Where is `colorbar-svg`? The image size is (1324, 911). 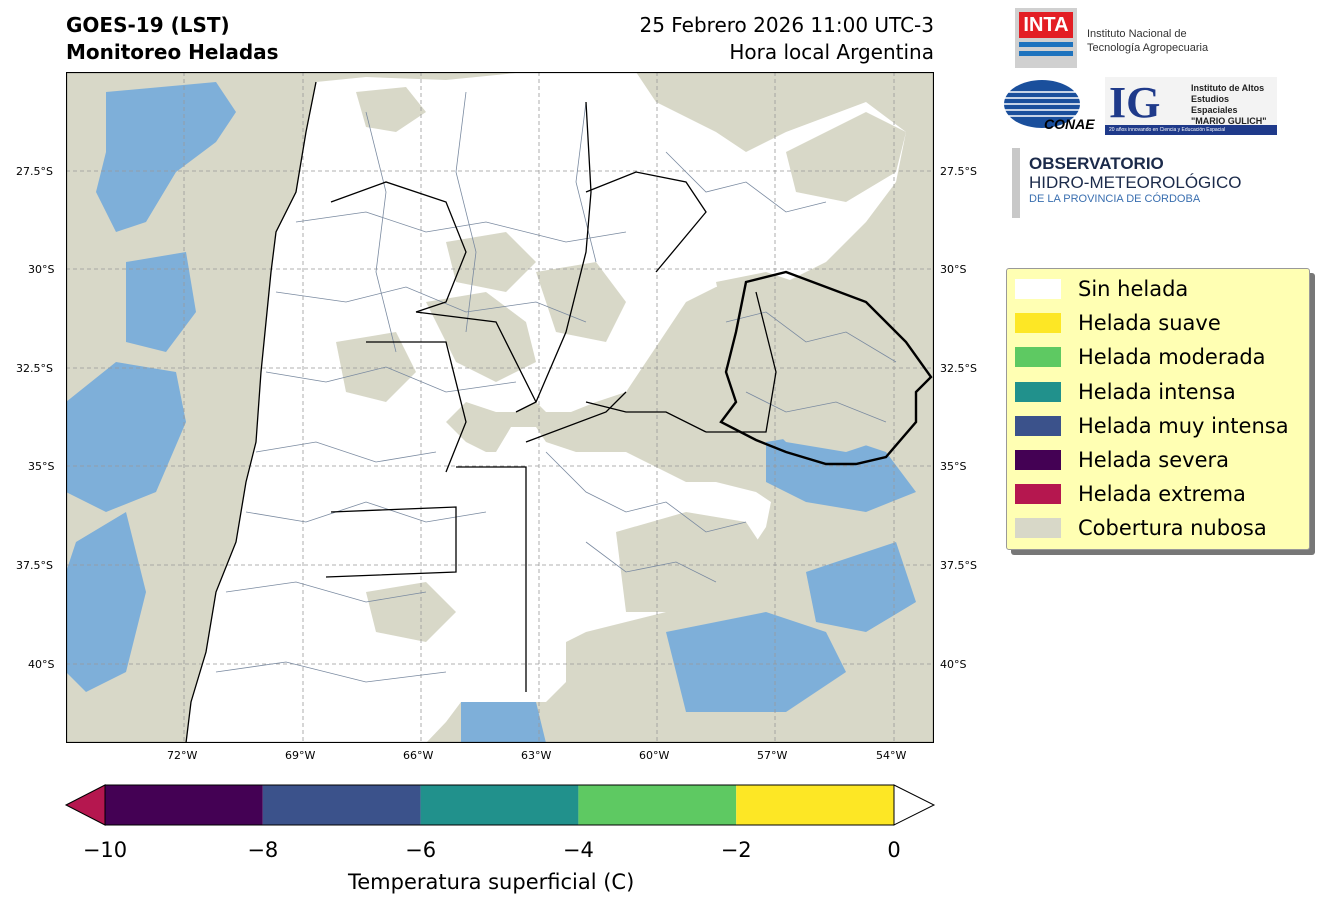 colorbar-svg is located at coordinates (500, 805).